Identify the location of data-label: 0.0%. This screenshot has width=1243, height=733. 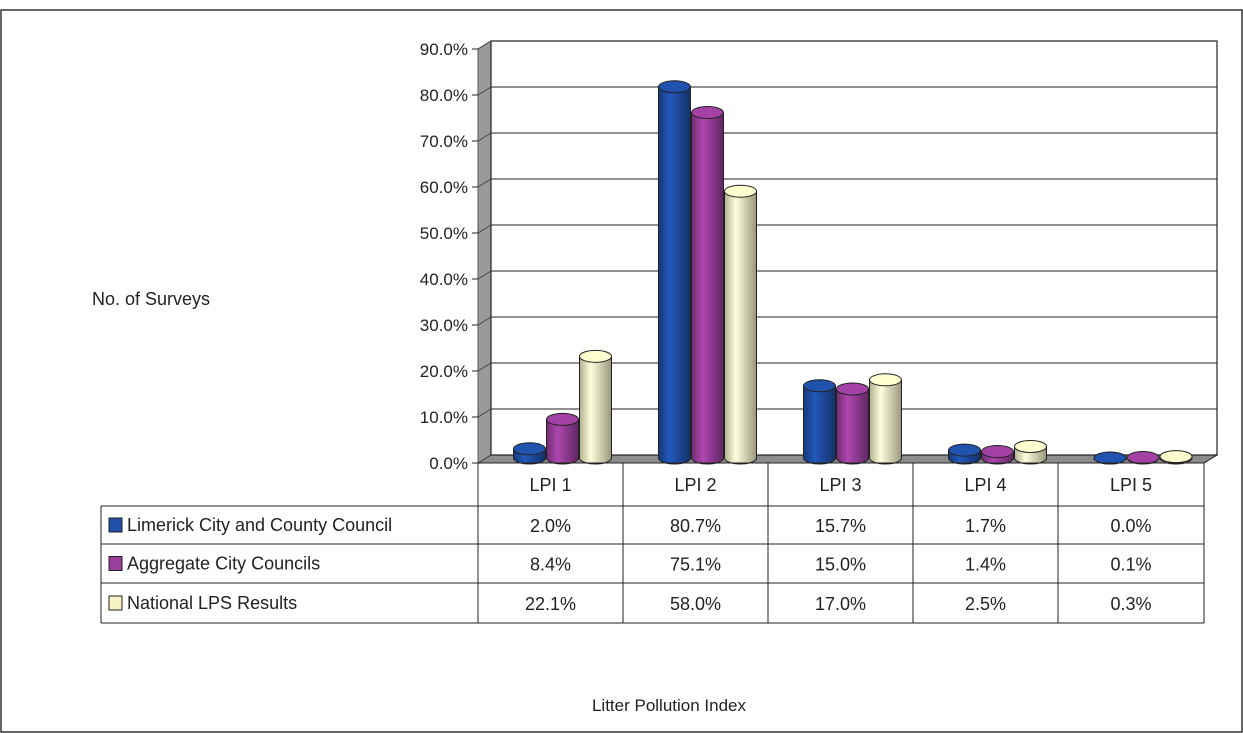
(1130, 526).